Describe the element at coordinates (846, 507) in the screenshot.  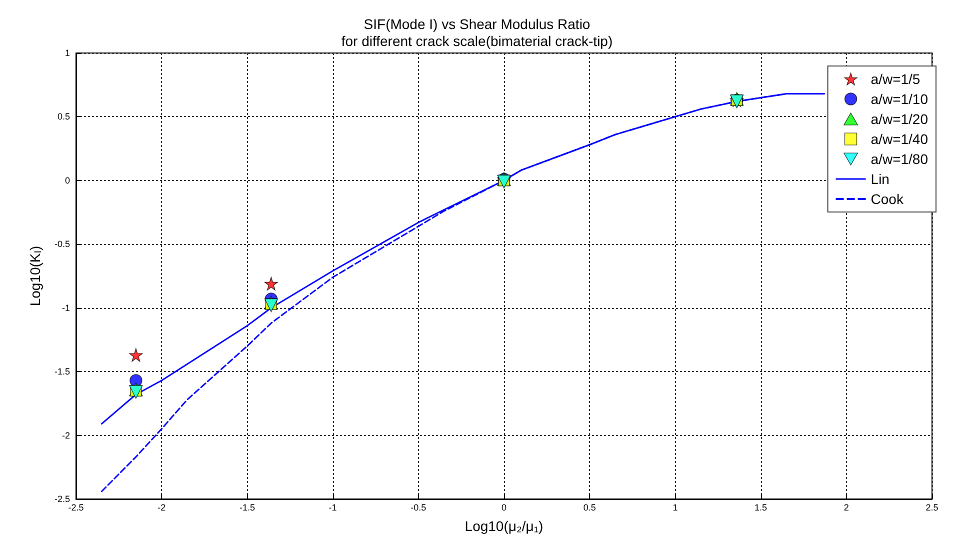
I see `x-tick-label: 2` at that location.